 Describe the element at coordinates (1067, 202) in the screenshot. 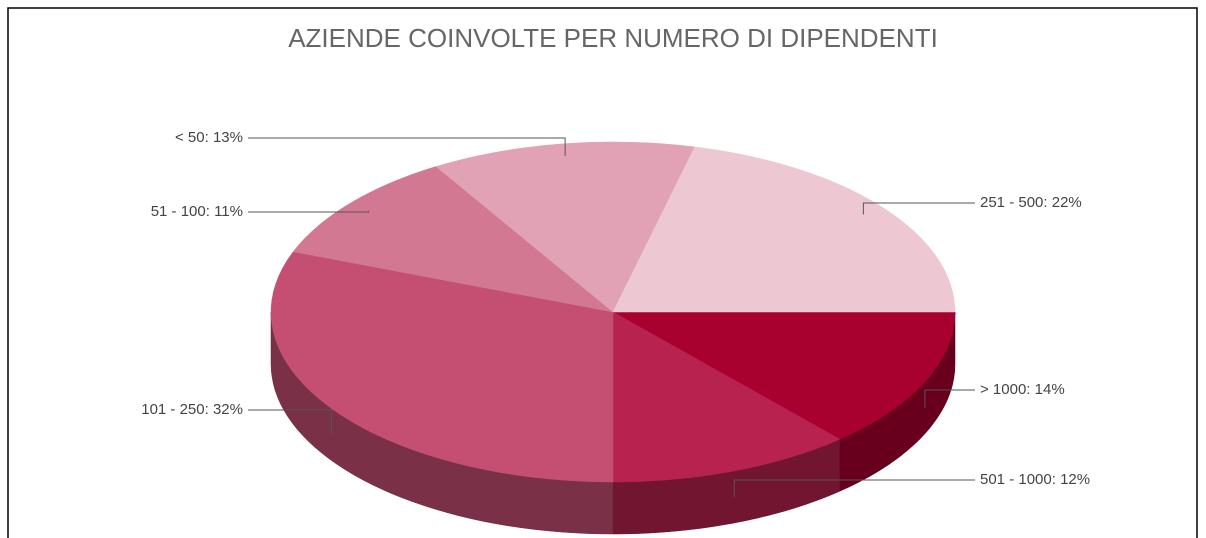

I see `label-value: 22%` at that location.